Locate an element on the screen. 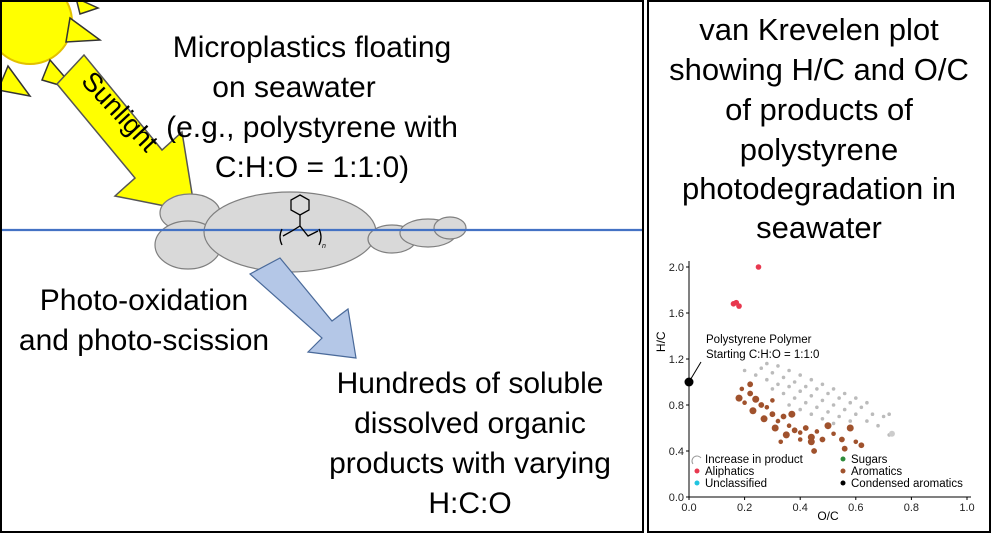 Image resolution: width=992 pixels, height=534 pixels. x-tick-label: 0.8 is located at coordinates (911, 508).